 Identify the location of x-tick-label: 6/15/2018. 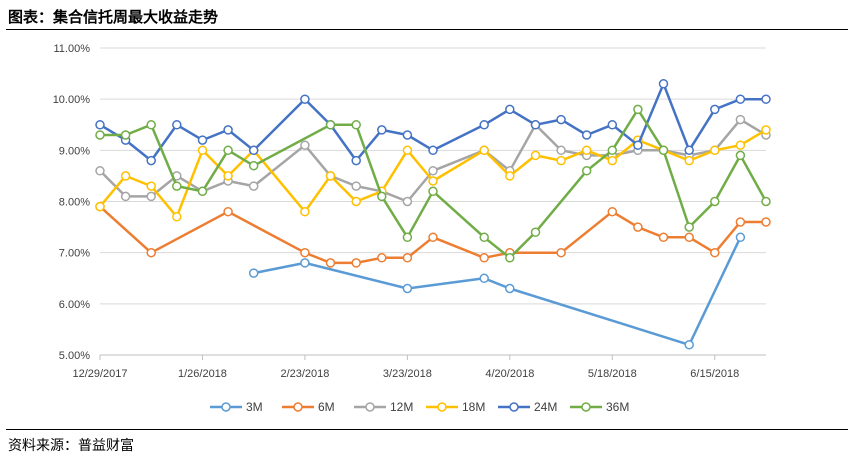
(714, 374).